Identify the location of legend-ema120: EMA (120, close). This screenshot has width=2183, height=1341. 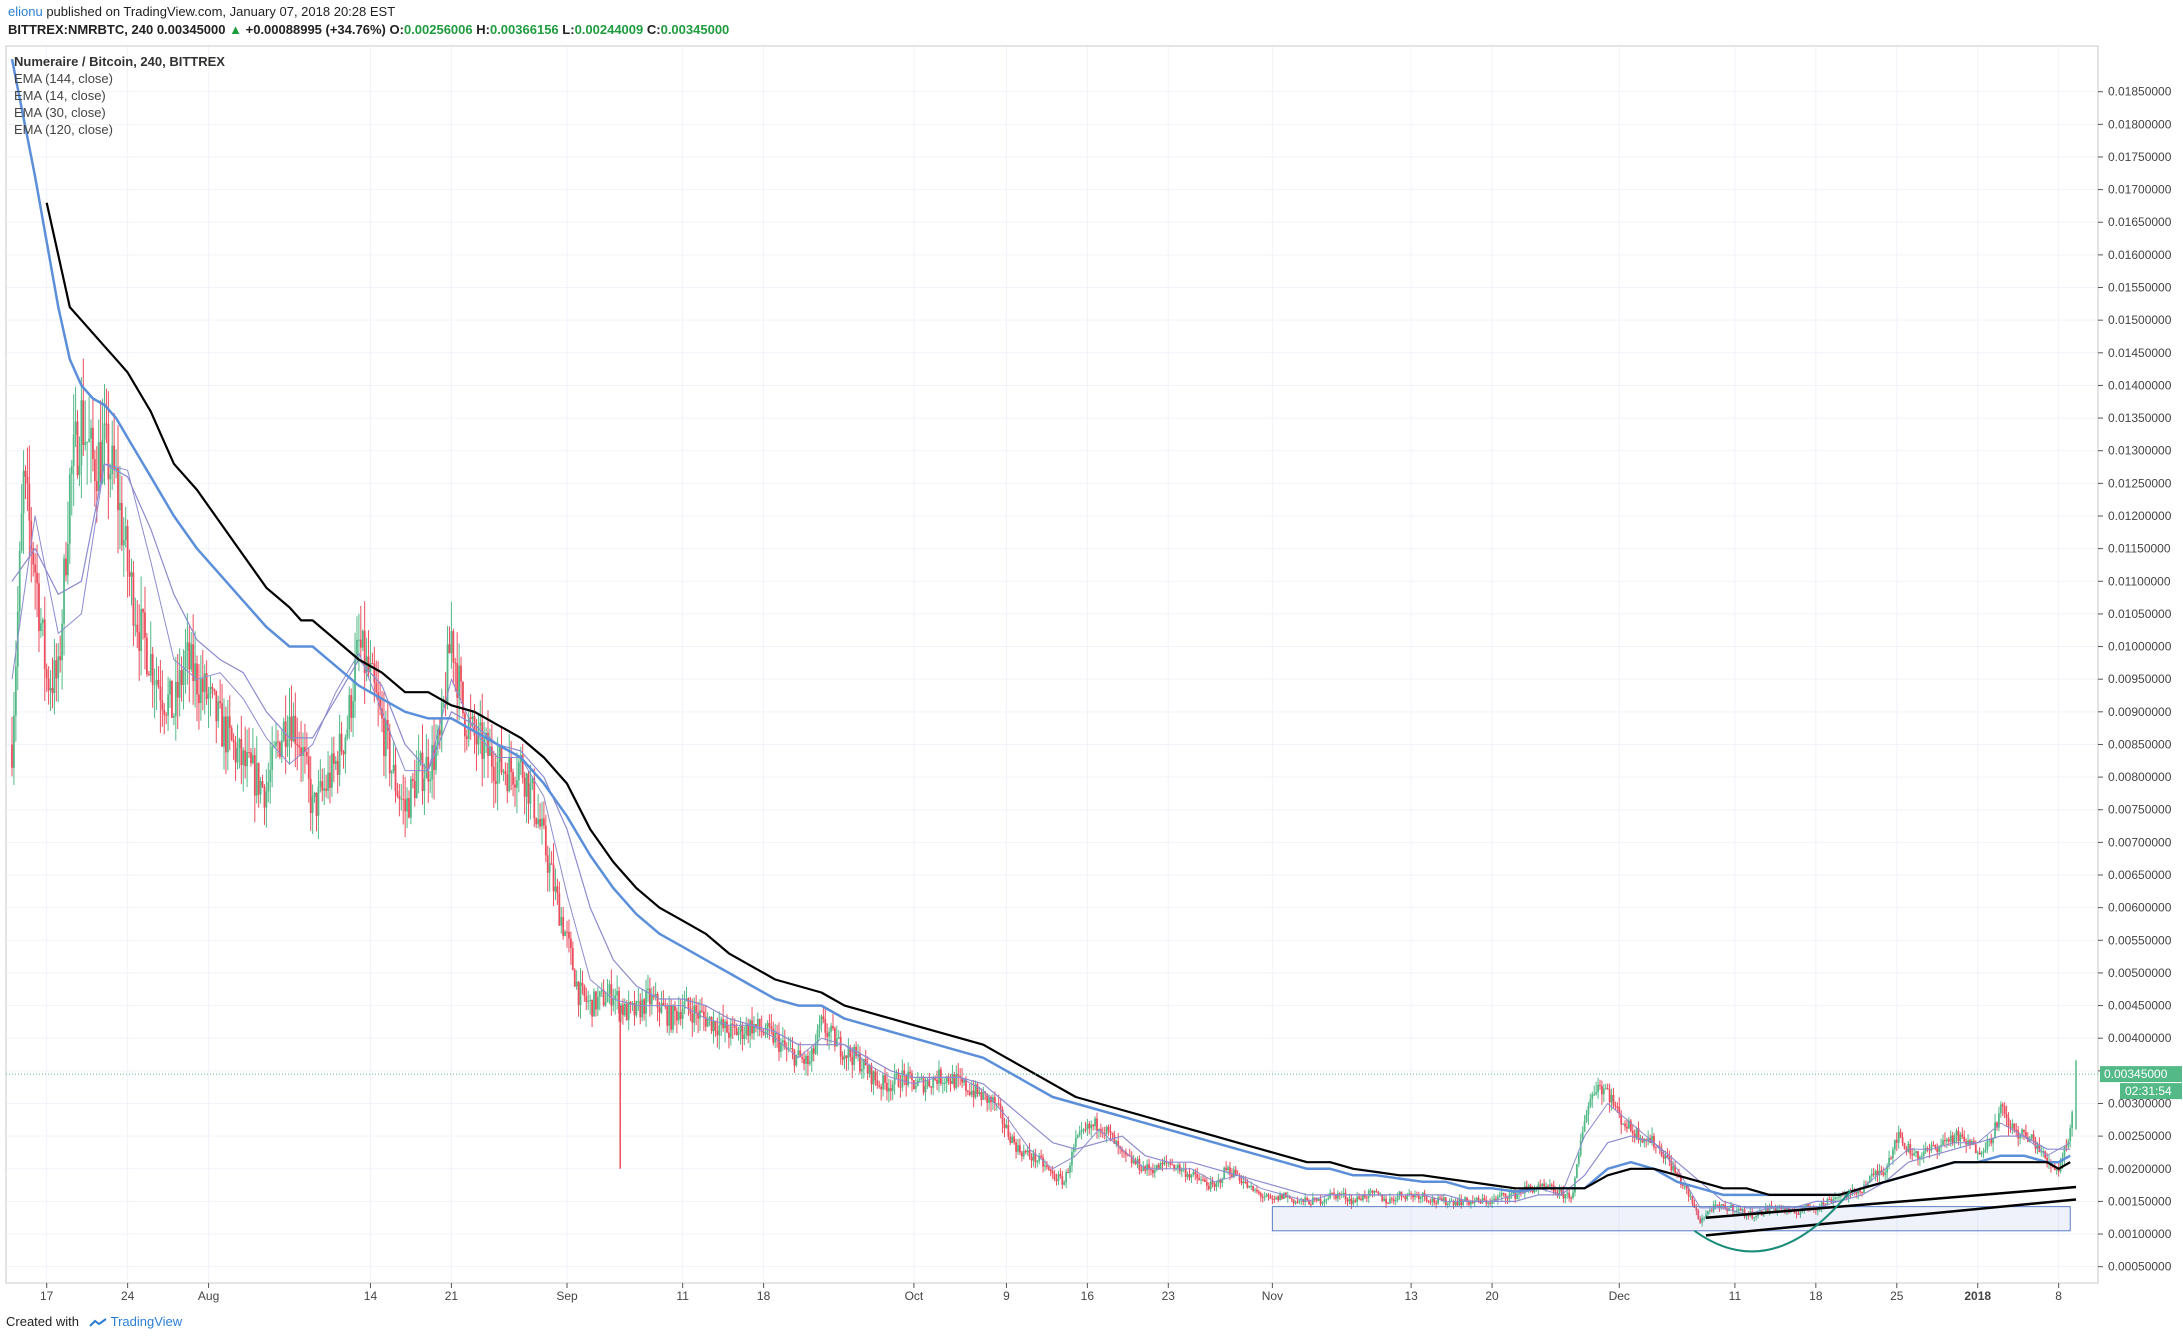
(63, 129).